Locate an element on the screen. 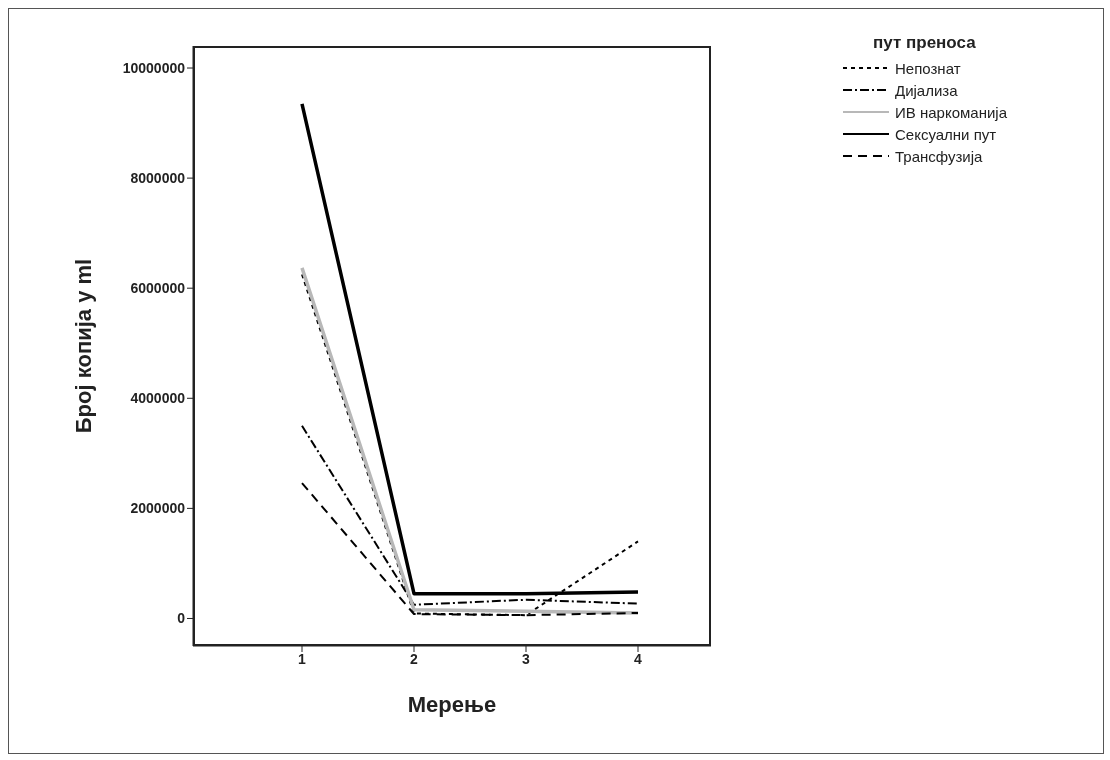 This screenshot has width=1110, height=760. legend-title: пут преноса is located at coordinates (925, 43).